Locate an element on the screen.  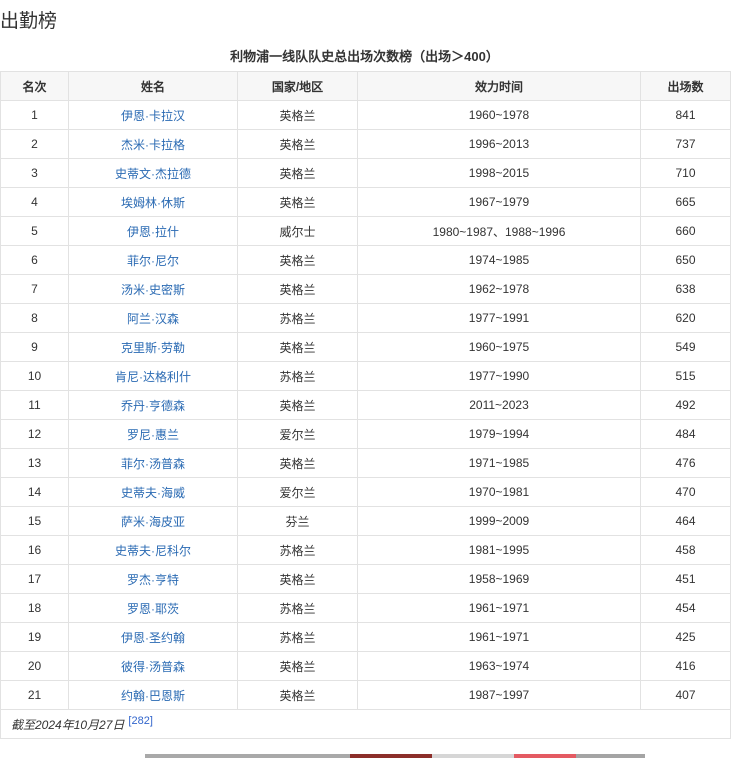
player-name-cell: 菲尔·尼尔 is located at coordinates (153, 260).